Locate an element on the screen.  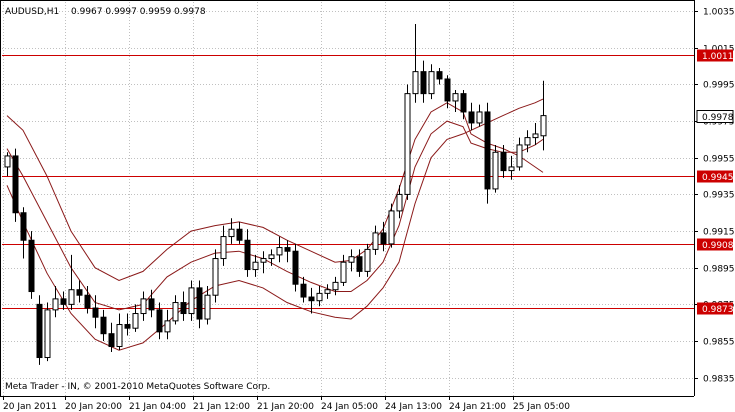
chart-symbol-title: AUDUSD,H1 is located at coordinates (32, 12).